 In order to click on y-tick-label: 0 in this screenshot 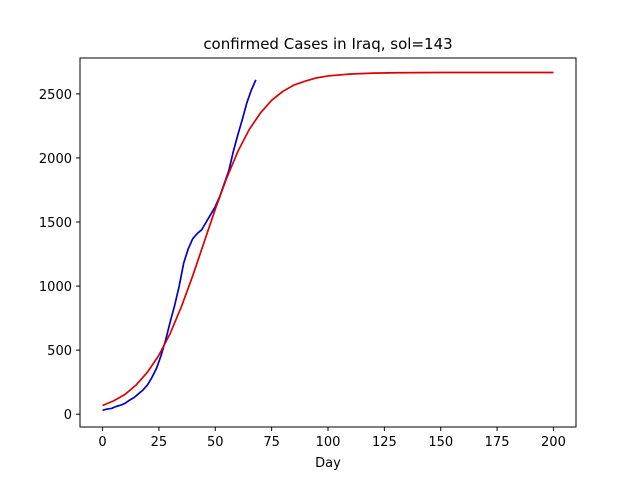, I will do `click(68, 415)`.